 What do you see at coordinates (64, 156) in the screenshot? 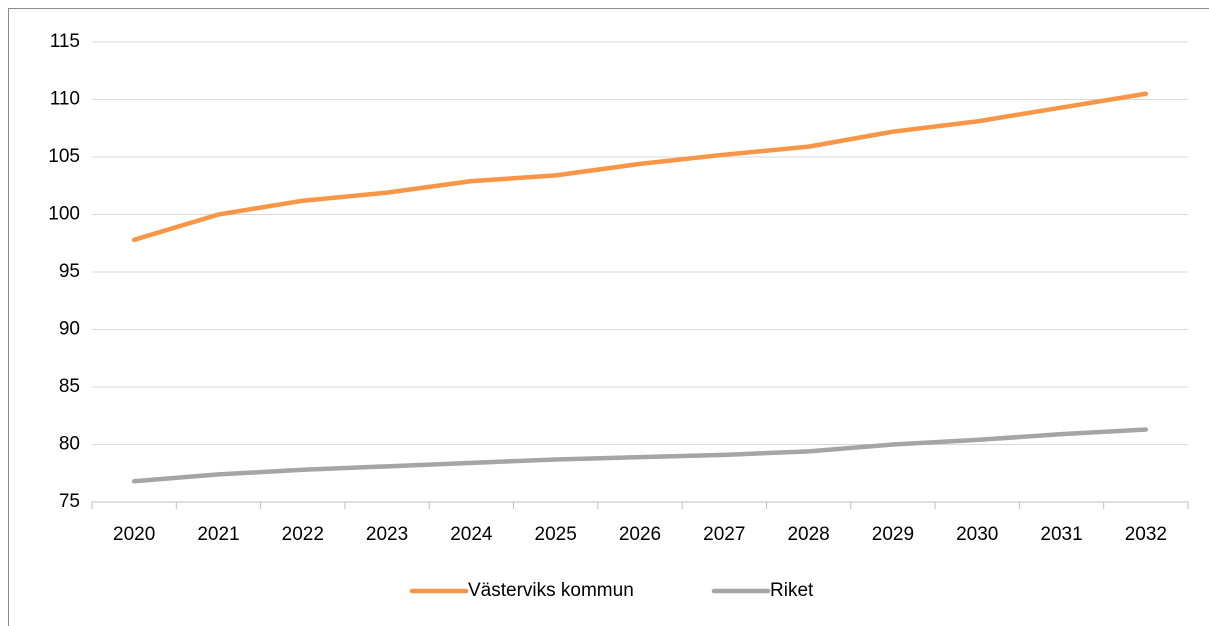
I see `y-tick-label: 105` at bounding box center [64, 156].